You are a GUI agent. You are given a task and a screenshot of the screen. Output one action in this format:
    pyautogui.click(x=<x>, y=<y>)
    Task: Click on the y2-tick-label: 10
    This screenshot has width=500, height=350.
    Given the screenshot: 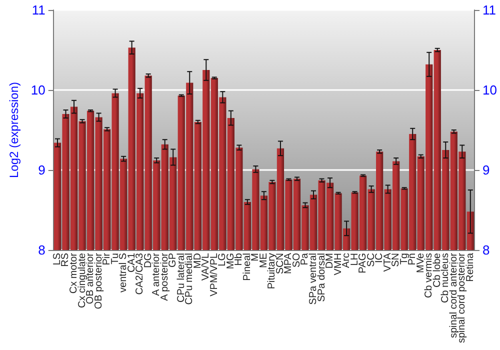 What is the action you would take?
    pyautogui.click(x=490, y=90)
    